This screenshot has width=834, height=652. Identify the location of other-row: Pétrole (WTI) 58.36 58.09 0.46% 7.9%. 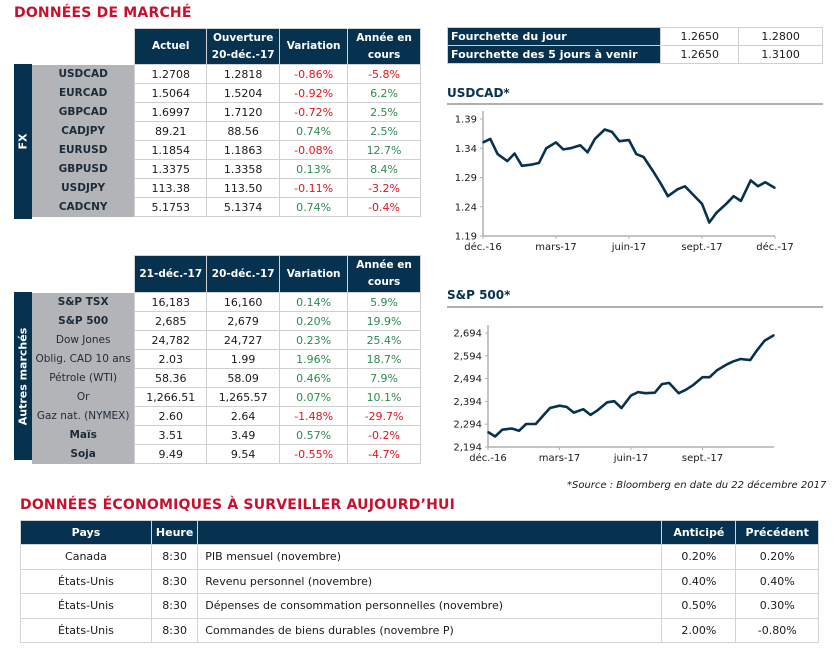
(226, 378).